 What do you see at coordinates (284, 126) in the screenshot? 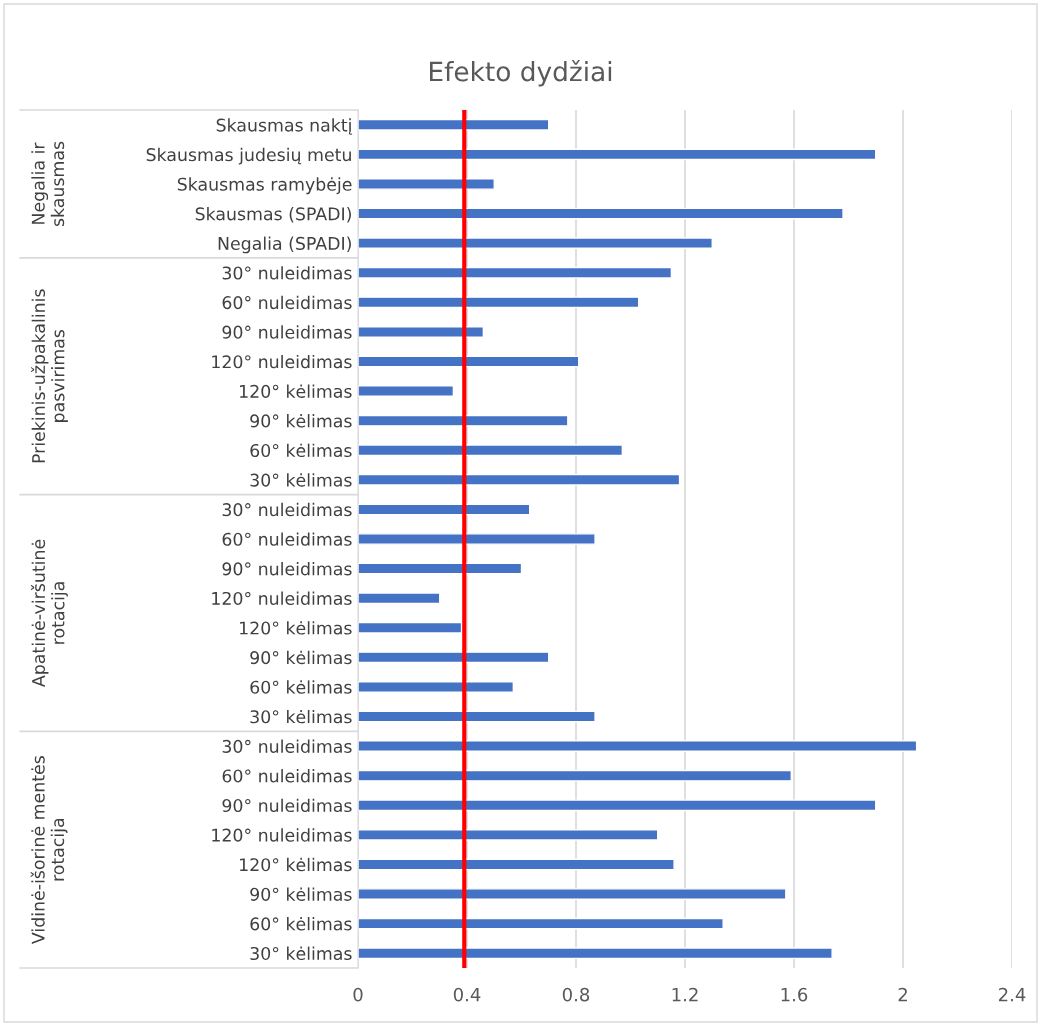
I see `y-tick-label: Skausmas naktį` at bounding box center [284, 126].